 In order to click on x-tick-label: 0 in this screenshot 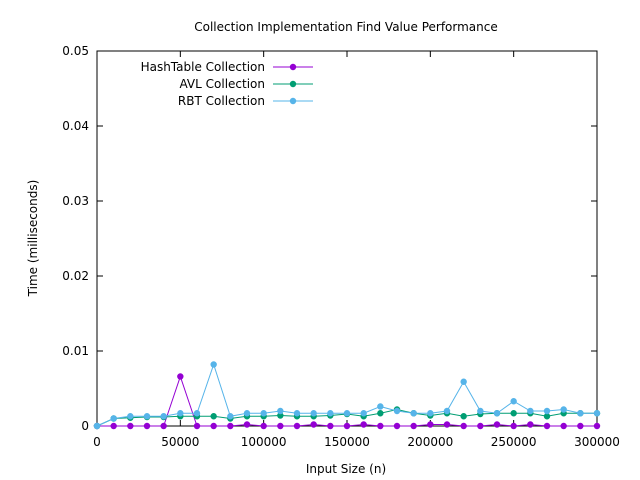, I will do `click(97, 442)`.